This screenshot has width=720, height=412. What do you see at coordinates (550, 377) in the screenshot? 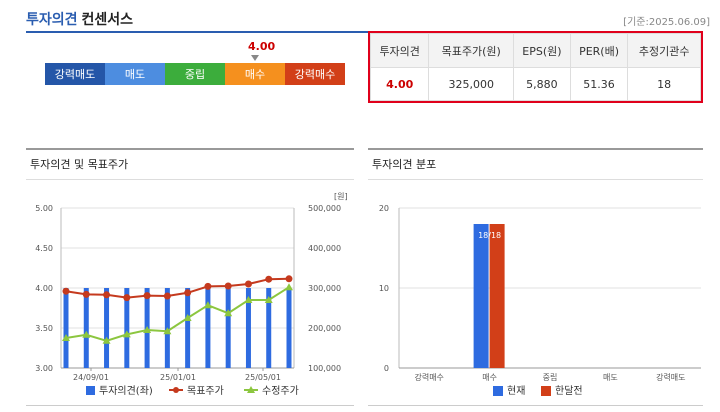
I see `x-tick-label: 중립` at bounding box center [550, 377].